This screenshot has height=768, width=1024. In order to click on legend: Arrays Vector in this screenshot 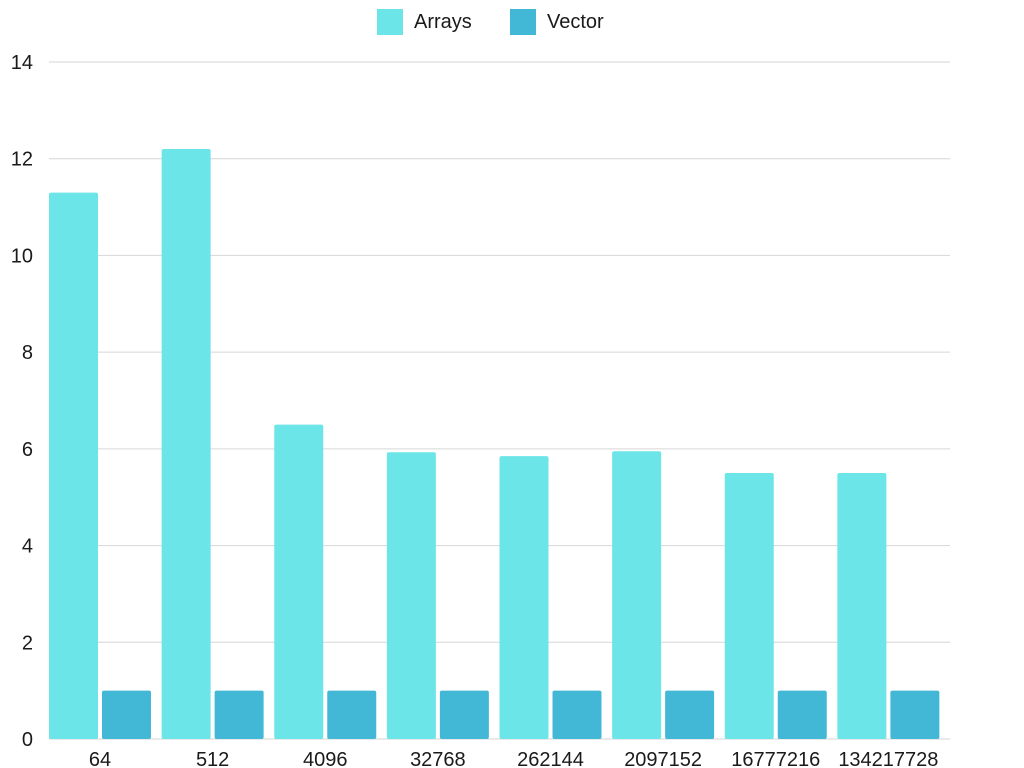, I will do `click(490, 22)`.